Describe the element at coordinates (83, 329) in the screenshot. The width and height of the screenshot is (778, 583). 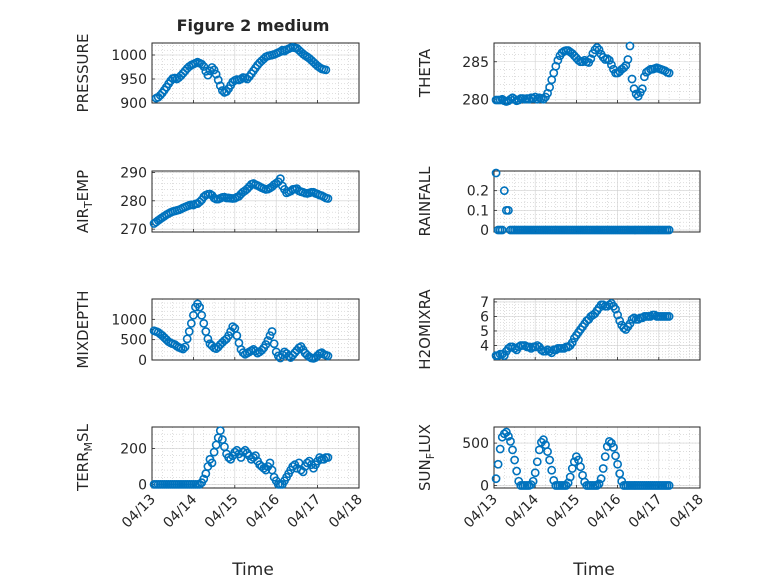
I see `y-axis-label: MIXDEPTH` at that location.